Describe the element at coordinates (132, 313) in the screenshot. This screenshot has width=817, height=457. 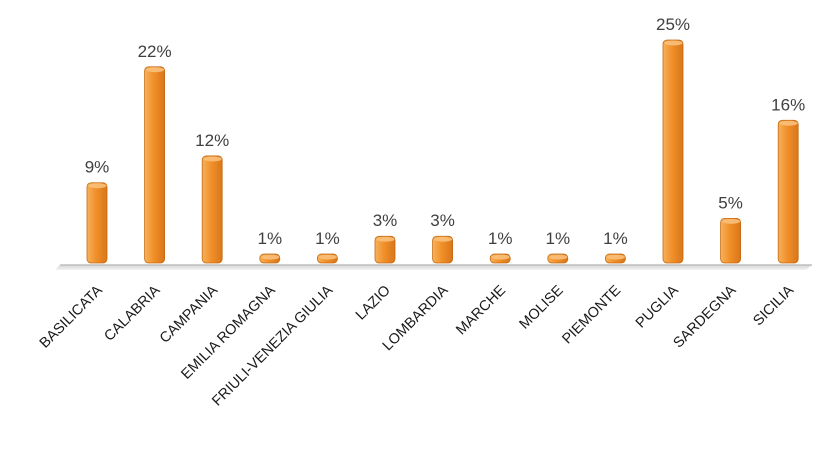
I see `x-tick-label: CALABRIA` at that location.